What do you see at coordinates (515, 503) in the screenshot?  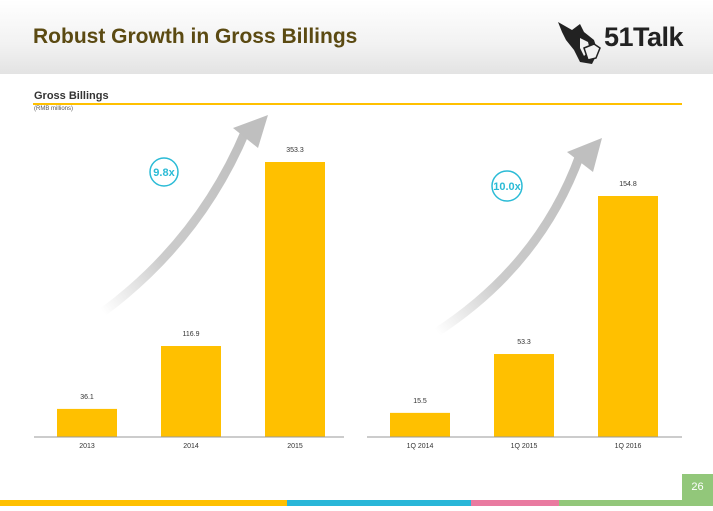 I see `footer-segment-pink` at bounding box center [515, 503].